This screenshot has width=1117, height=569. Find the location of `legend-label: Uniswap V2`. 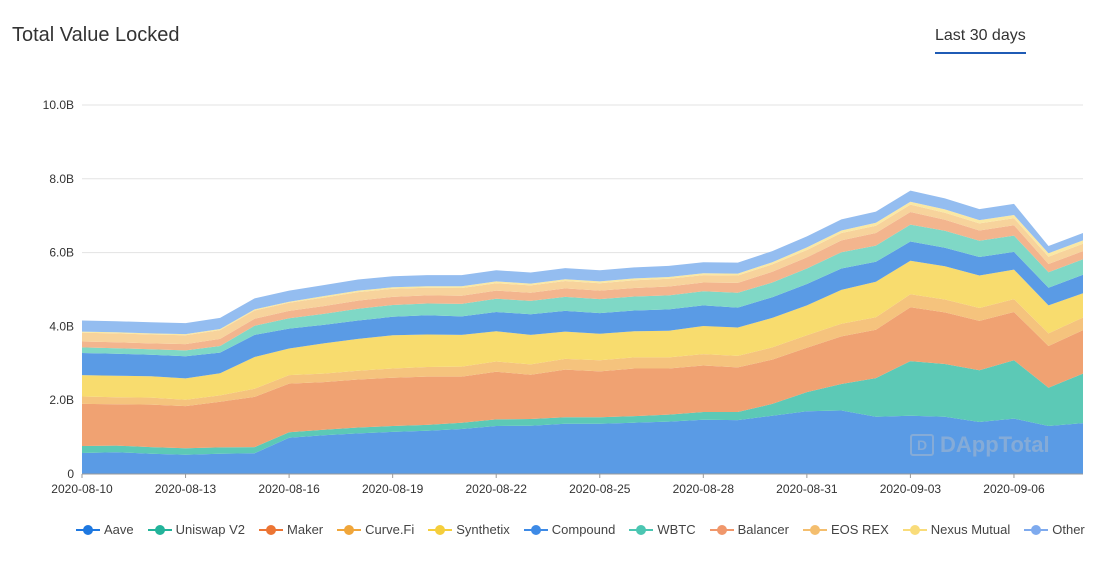

legend-label: Uniswap V2 is located at coordinates (210, 529).